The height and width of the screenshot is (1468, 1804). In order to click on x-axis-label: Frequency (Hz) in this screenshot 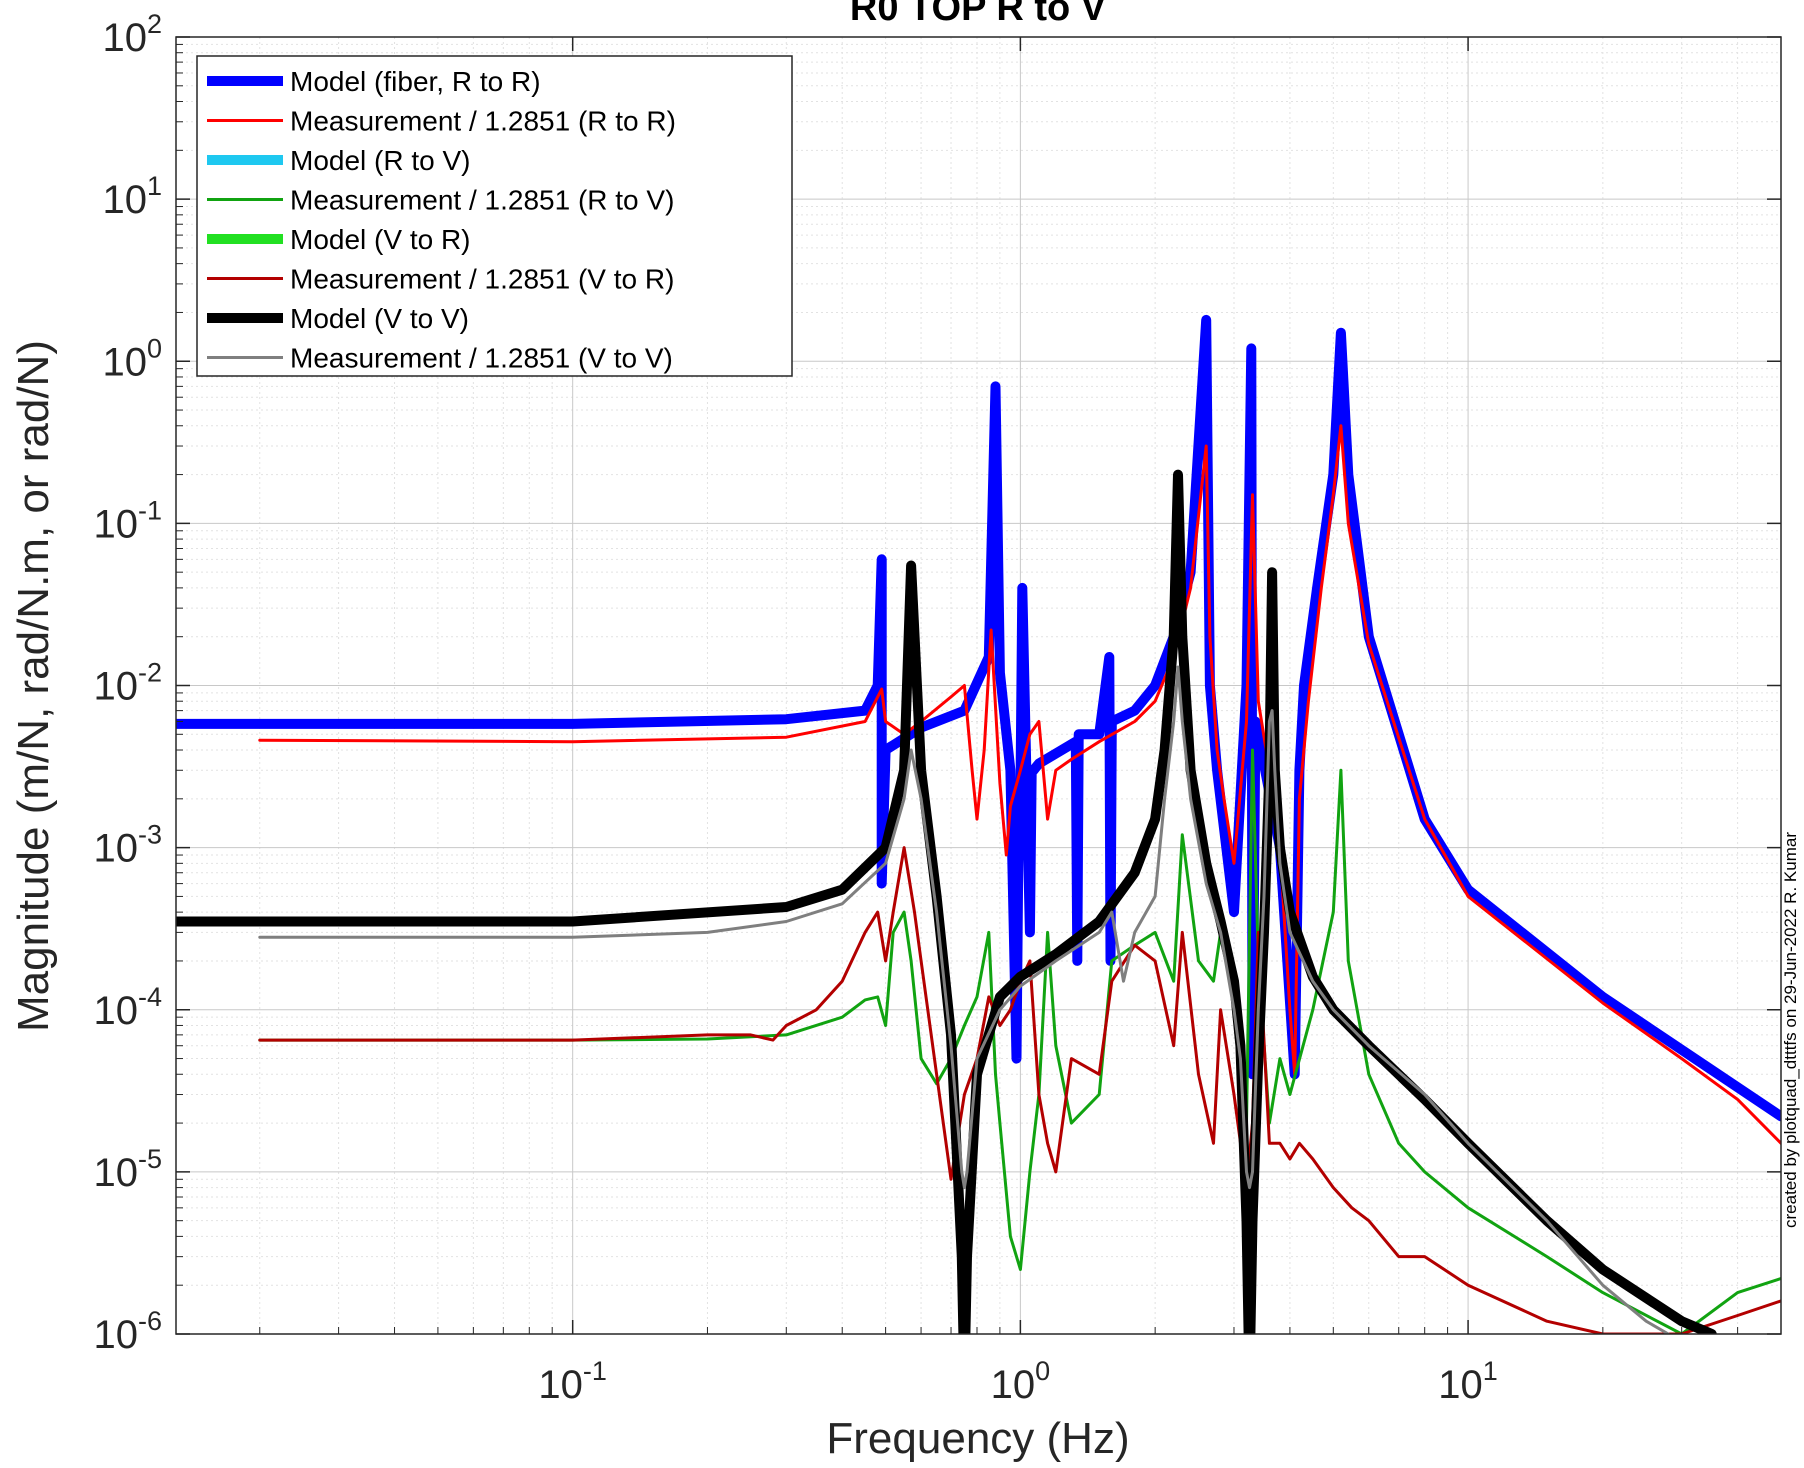, I will do `click(977, 1438)`.